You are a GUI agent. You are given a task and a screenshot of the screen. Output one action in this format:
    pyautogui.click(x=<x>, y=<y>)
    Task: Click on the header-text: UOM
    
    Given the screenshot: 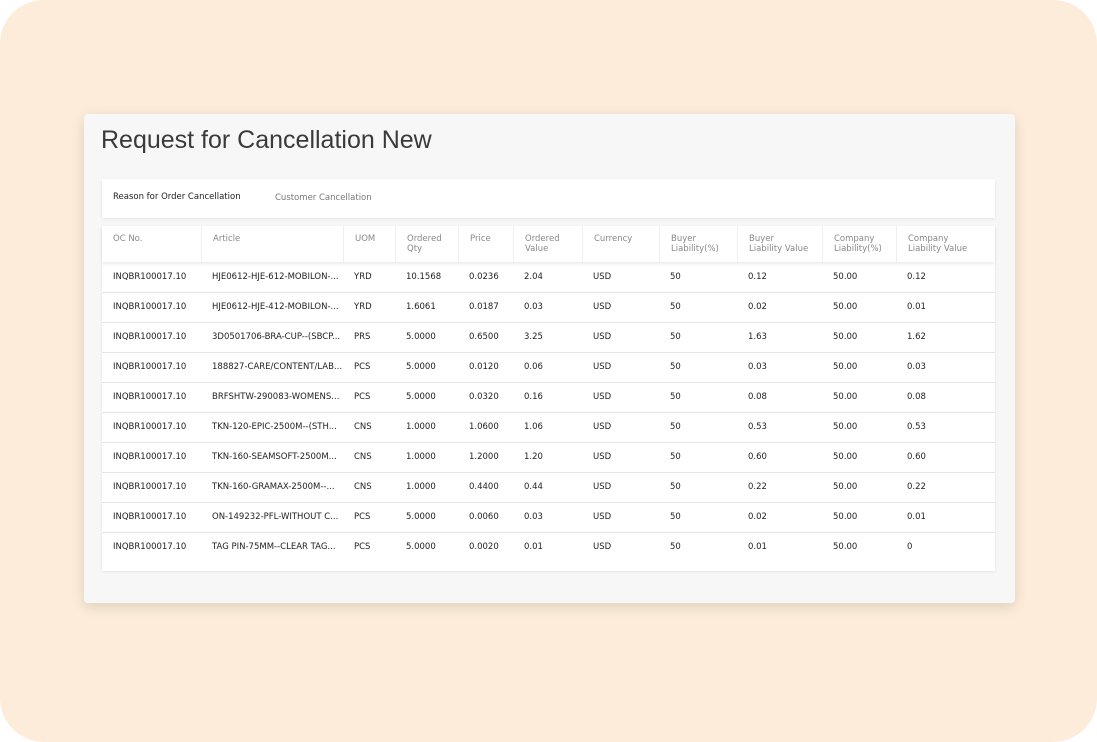 What is the action you would take?
    pyautogui.click(x=365, y=239)
    